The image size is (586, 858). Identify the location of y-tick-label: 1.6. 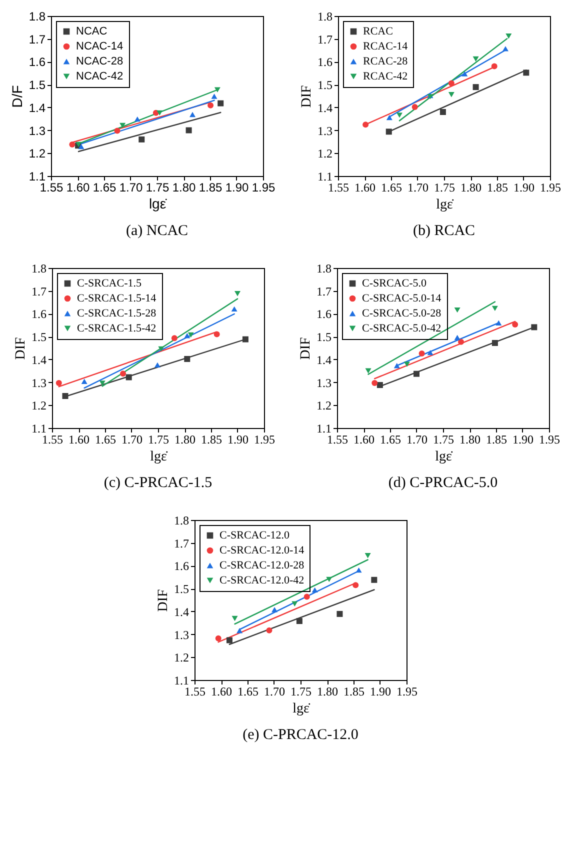
(181, 566).